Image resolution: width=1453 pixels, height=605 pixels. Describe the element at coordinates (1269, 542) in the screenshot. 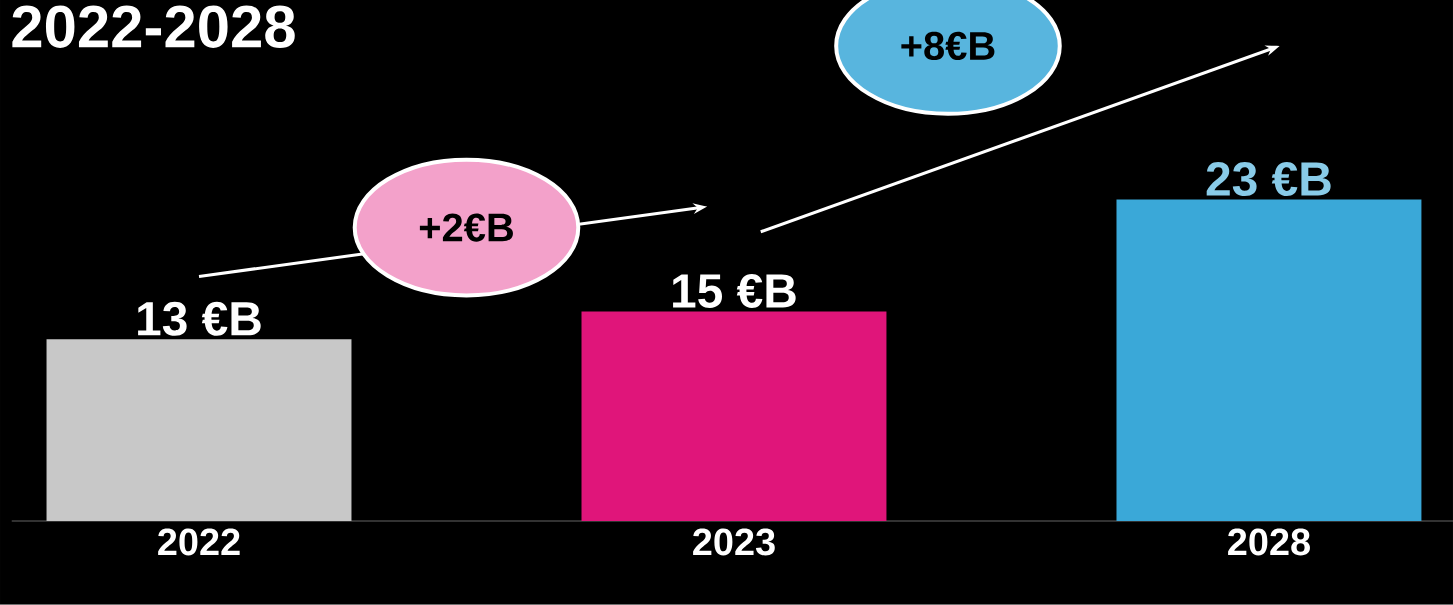

I see `x-tick-label: 2028` at that location.